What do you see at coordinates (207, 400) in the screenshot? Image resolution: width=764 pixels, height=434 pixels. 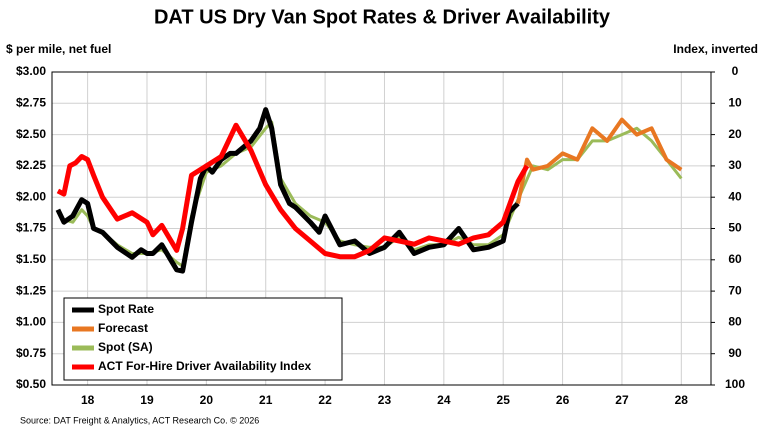 I see `x-tick-label: 20` at bounding box center [207, 400].